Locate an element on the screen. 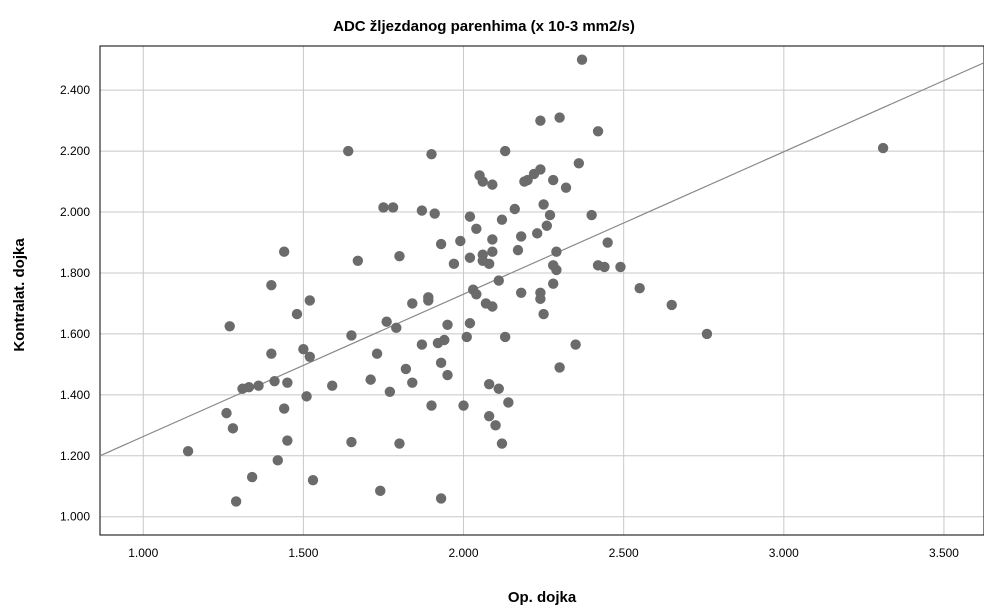 Image resolution: width=984 pixels, height=611 pixels. x-tick-label: 3.000 is located at coordinates (784, 553).